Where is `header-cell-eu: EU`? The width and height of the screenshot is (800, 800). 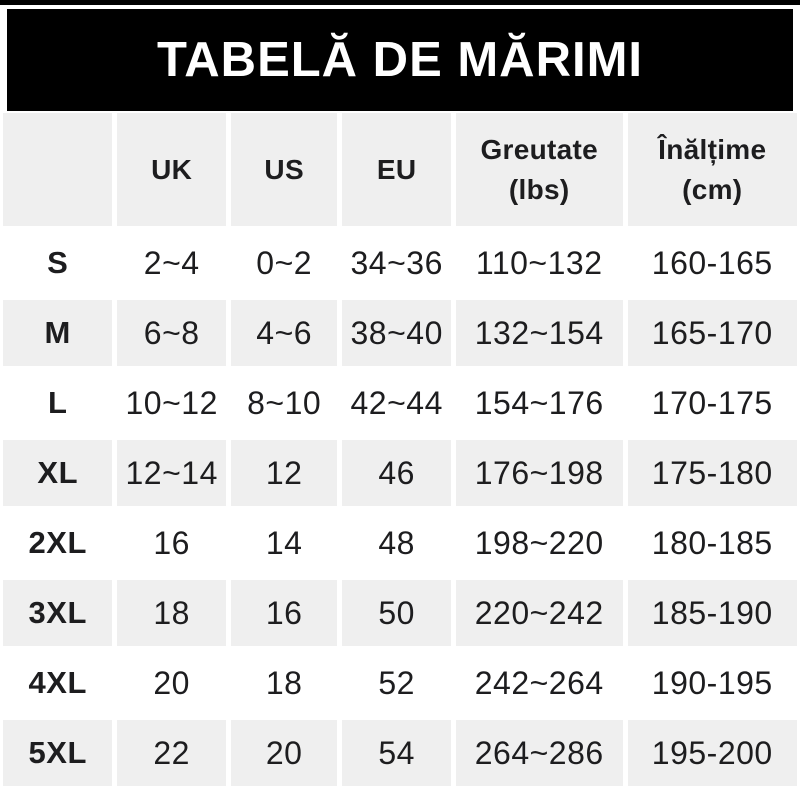
header-cell-eu: EU is located at coordinates (396, 169).